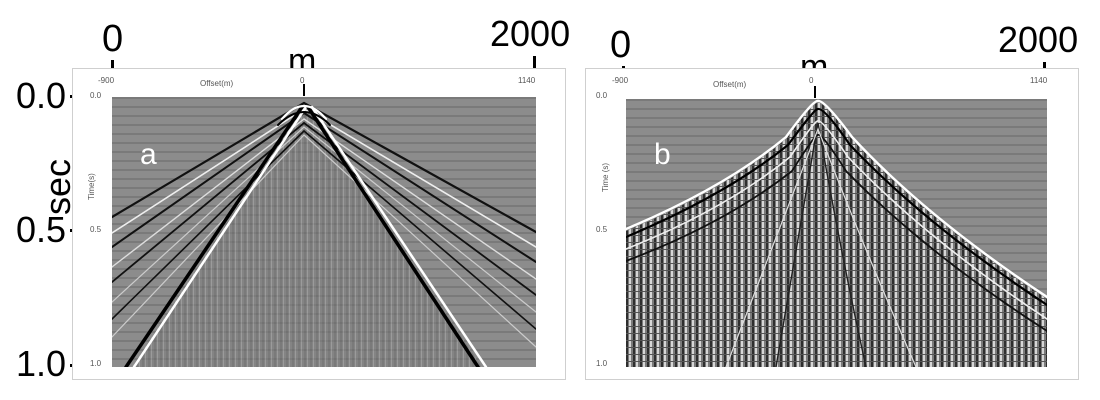 The height and width of the screenshot is (400, 1100). Describe the element at coordinates (605, 177) in the screenshot. I see `panel-b-ylabel: Time (s)` at that location.